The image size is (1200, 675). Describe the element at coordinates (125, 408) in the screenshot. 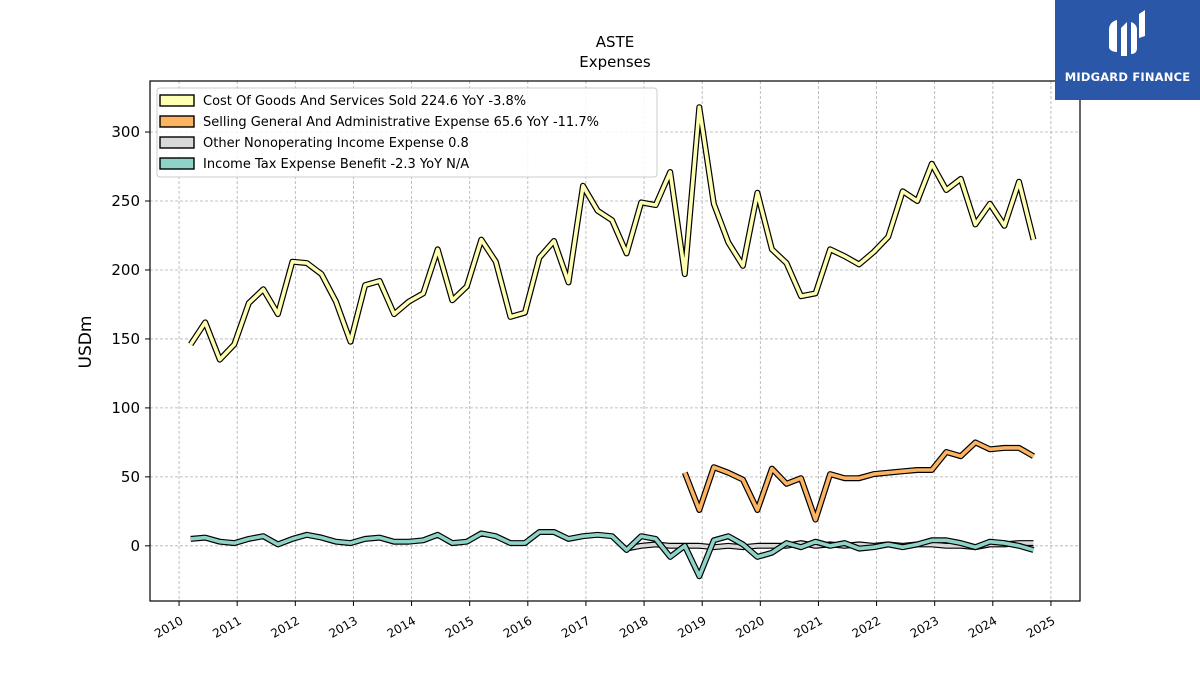

I see `y-tick-label: 100` at that location.